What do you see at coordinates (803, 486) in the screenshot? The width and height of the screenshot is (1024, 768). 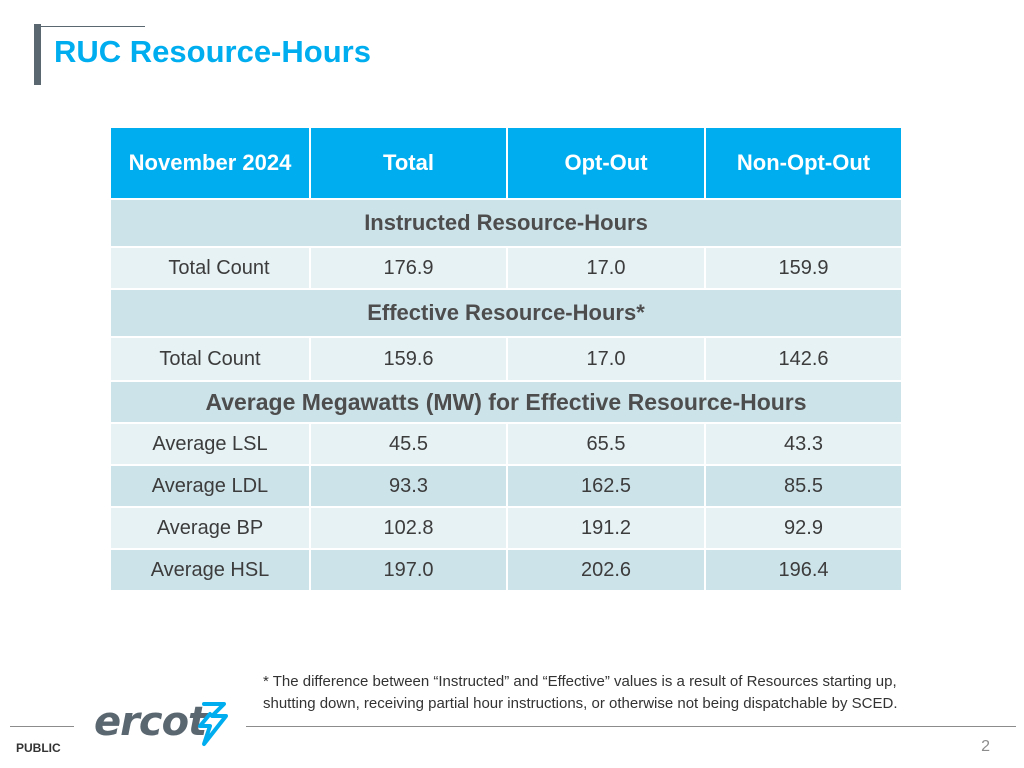 I see `cell-non-opt-out: 85.5` at bounding box center [803, 486].